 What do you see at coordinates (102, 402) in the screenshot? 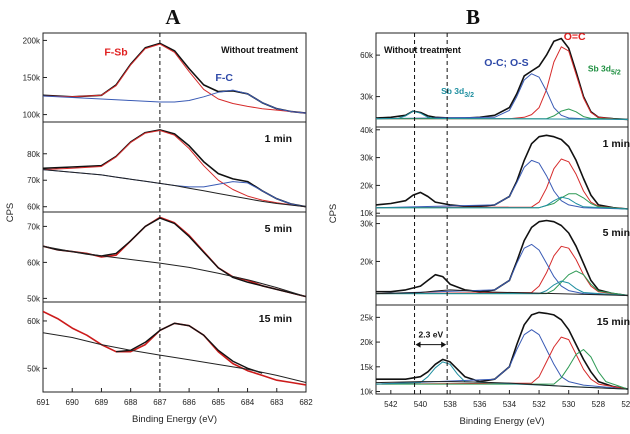
I see `x-tick-label: 689` at bounding box center [102, 402].